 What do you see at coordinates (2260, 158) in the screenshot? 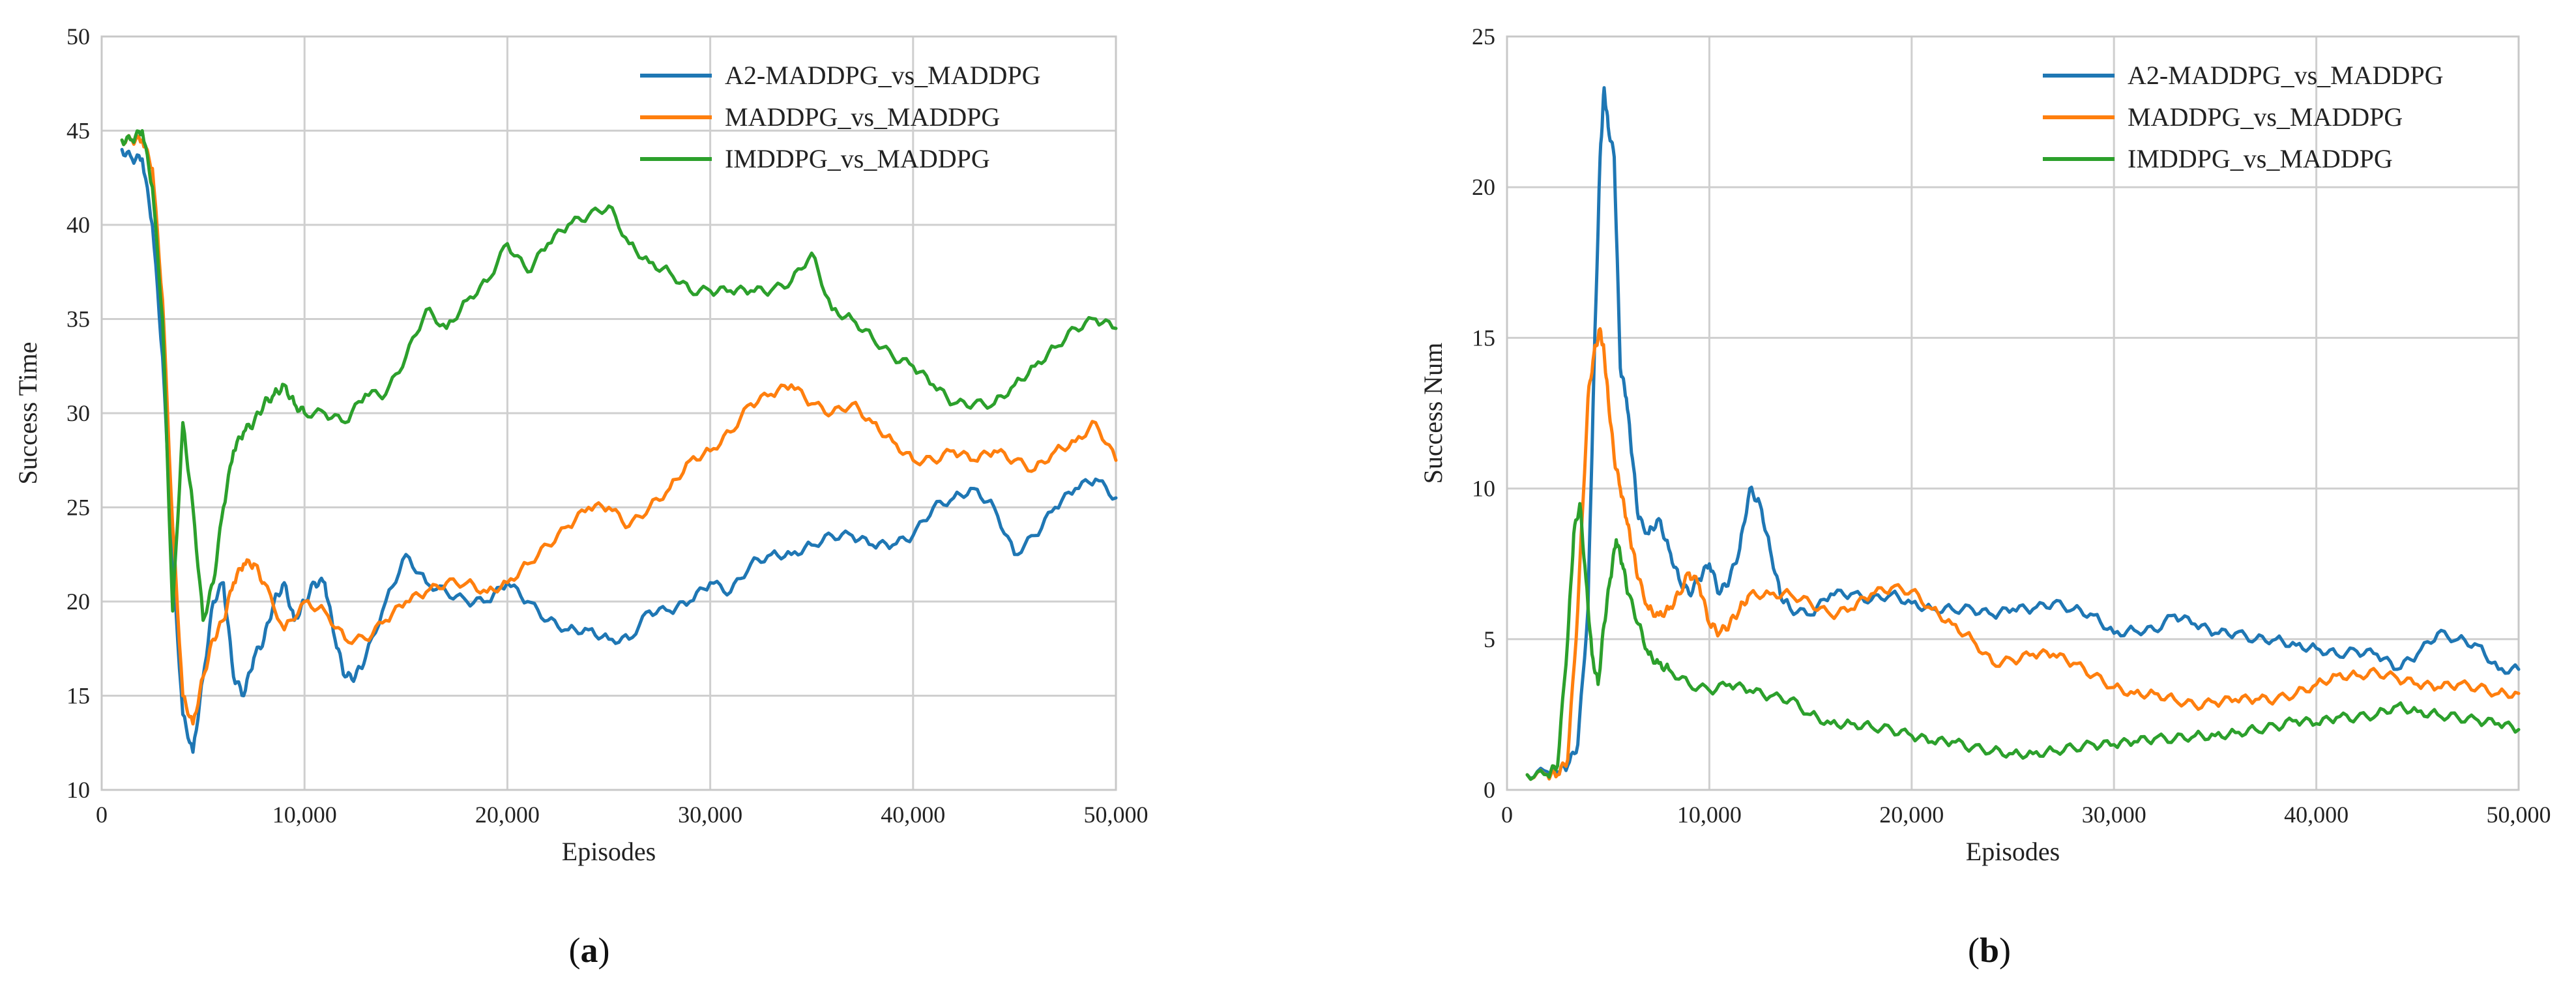
I see `chart-b-legend-label-2: IMDDPG_vs_MADDPG` at bounding box center [2260, 158].